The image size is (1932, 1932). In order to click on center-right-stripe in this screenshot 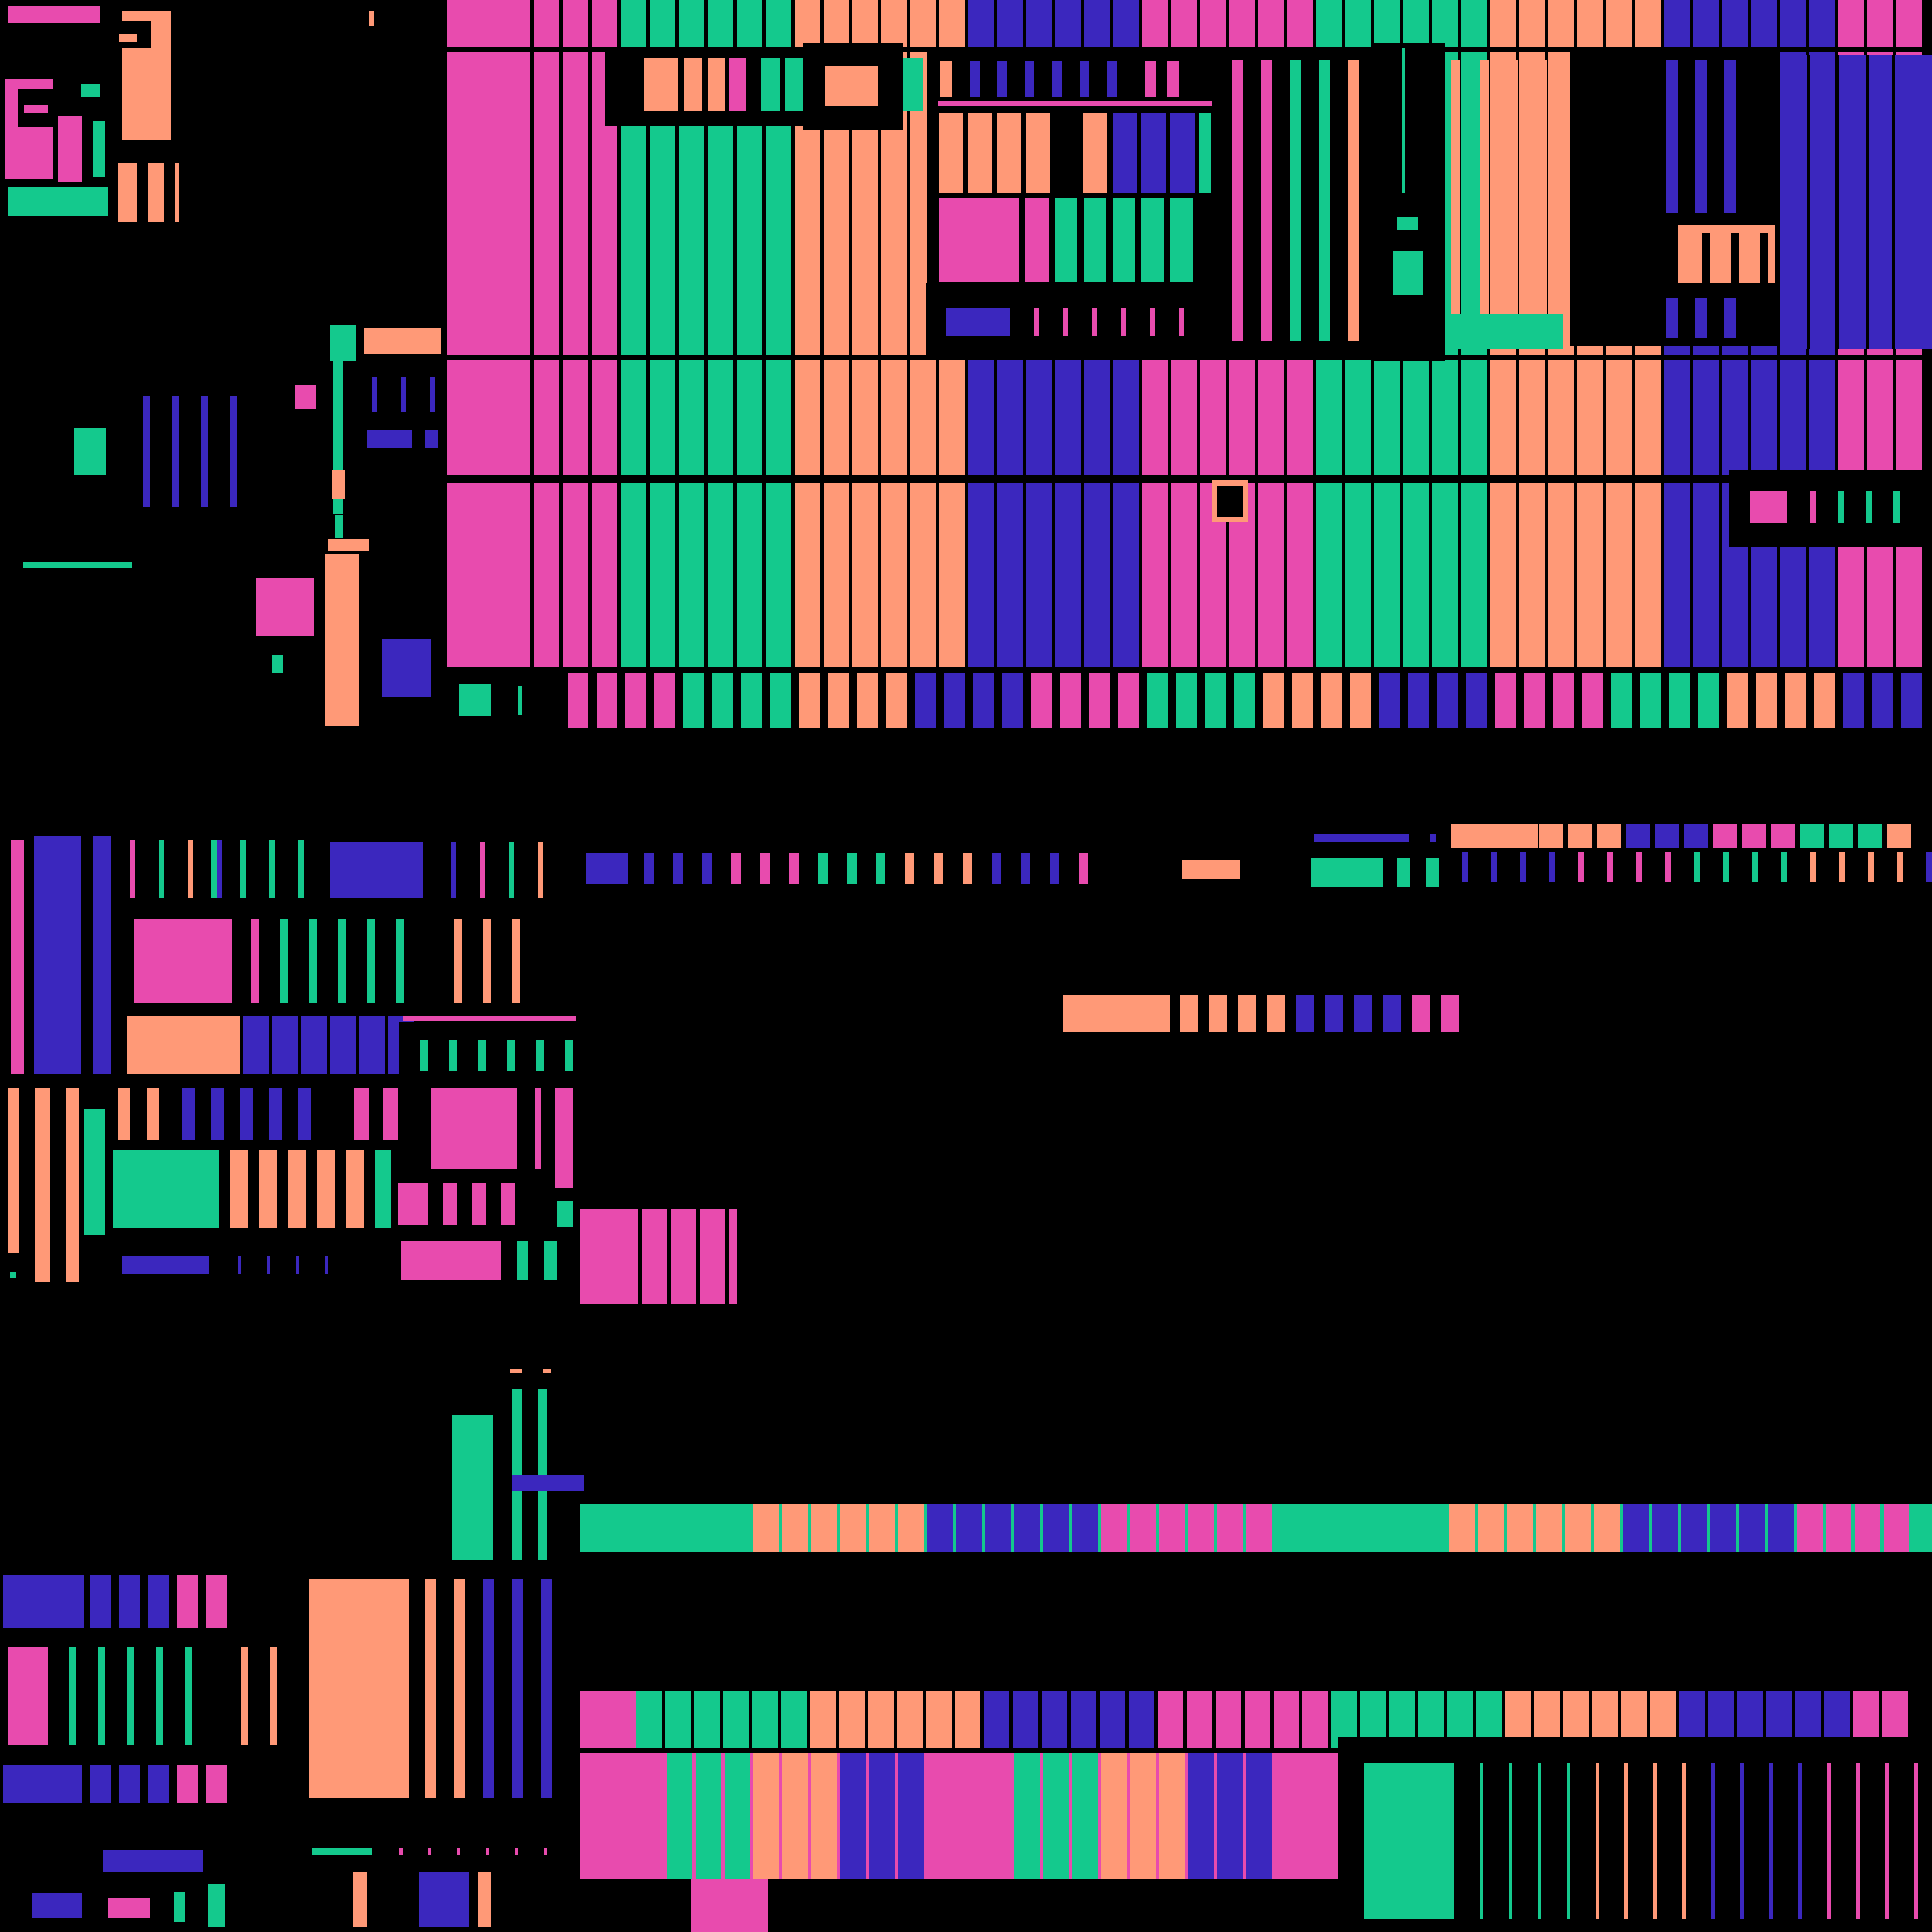, I will do `click(1295, 200)`.